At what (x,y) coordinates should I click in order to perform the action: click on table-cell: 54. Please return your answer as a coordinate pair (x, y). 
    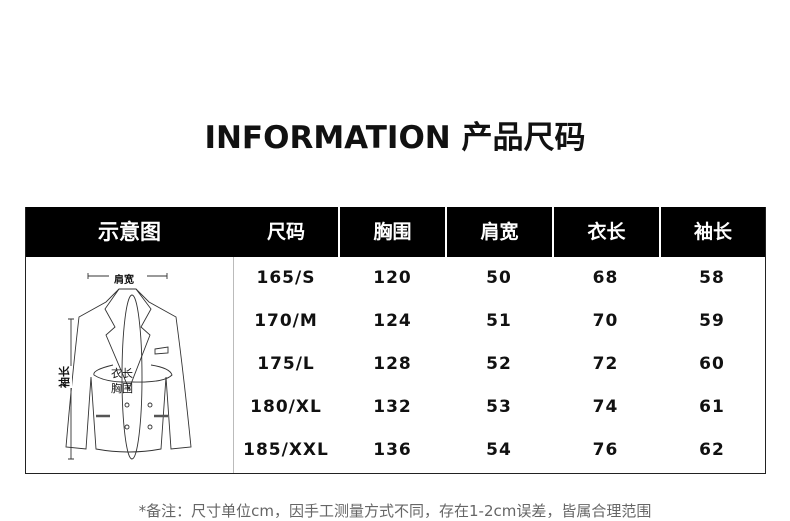
    Looking at the image, I should click on (499, 450).